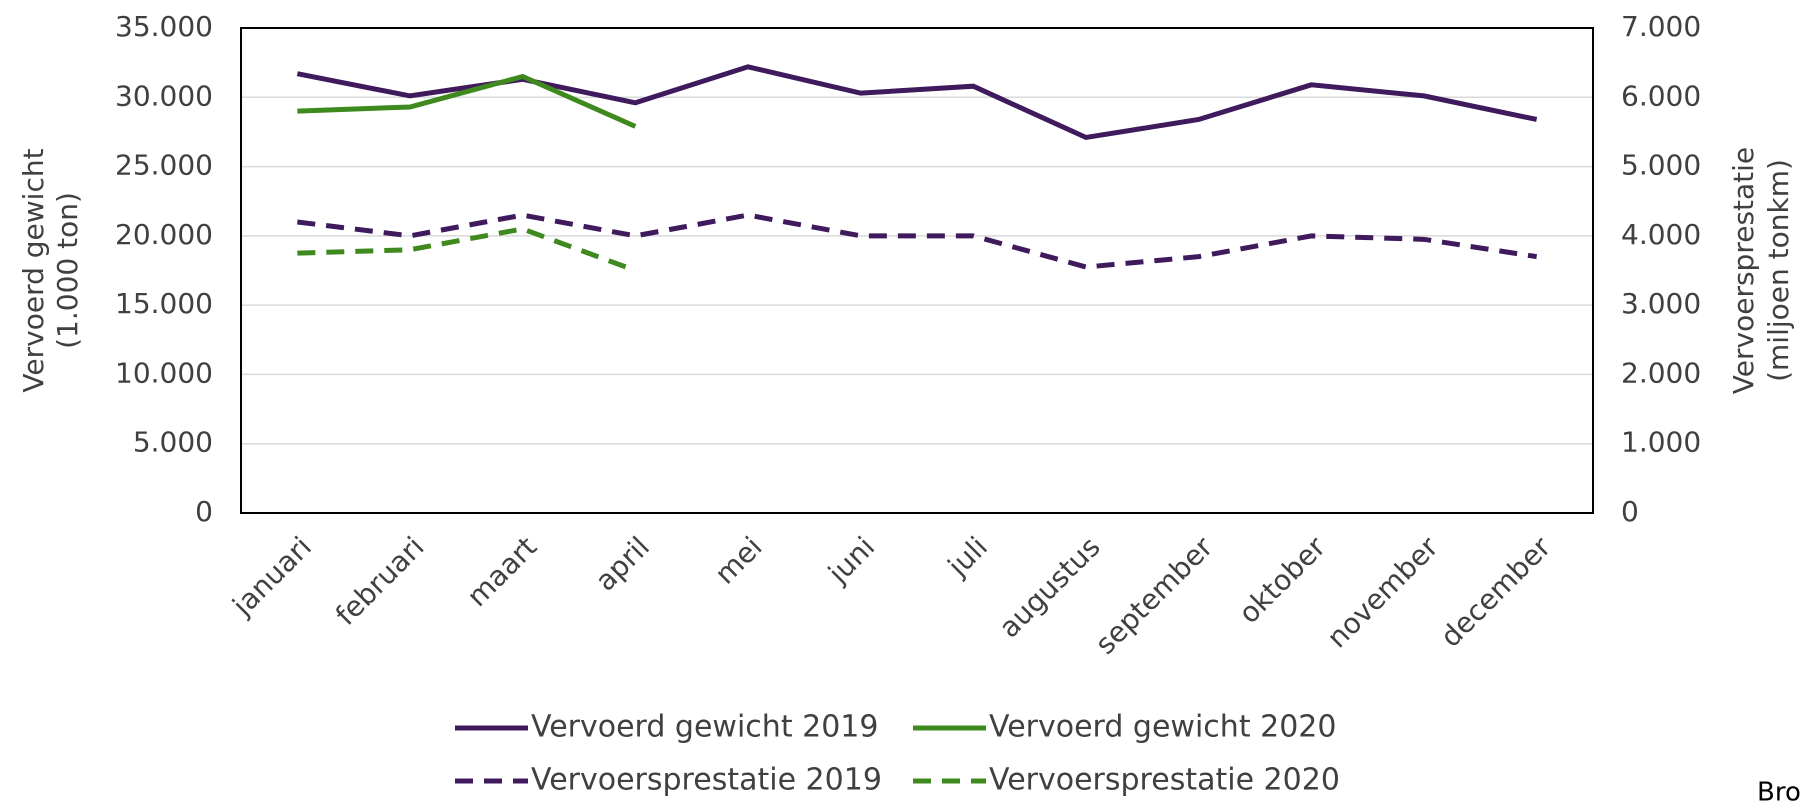 The width and height of the screenshot is (1806, 801). I want to click on source: Bro, so click(1779, 789).